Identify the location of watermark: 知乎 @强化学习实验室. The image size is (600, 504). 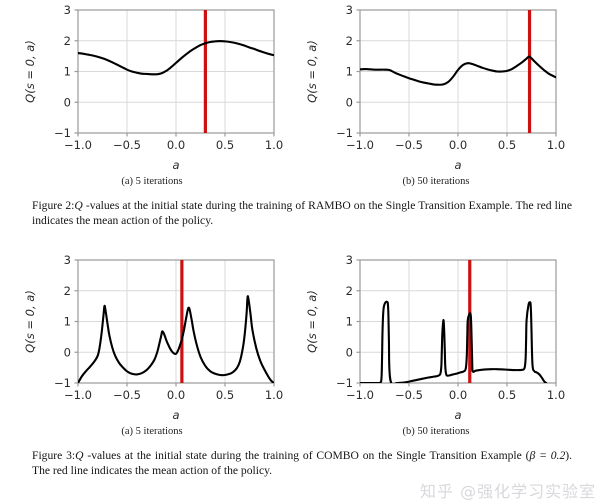
(508, 491).